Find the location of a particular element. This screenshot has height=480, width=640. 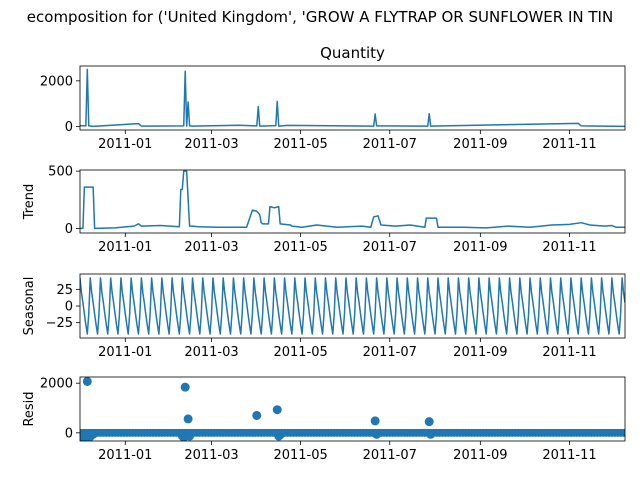

quantity-line is located at coordinates (352, 98).